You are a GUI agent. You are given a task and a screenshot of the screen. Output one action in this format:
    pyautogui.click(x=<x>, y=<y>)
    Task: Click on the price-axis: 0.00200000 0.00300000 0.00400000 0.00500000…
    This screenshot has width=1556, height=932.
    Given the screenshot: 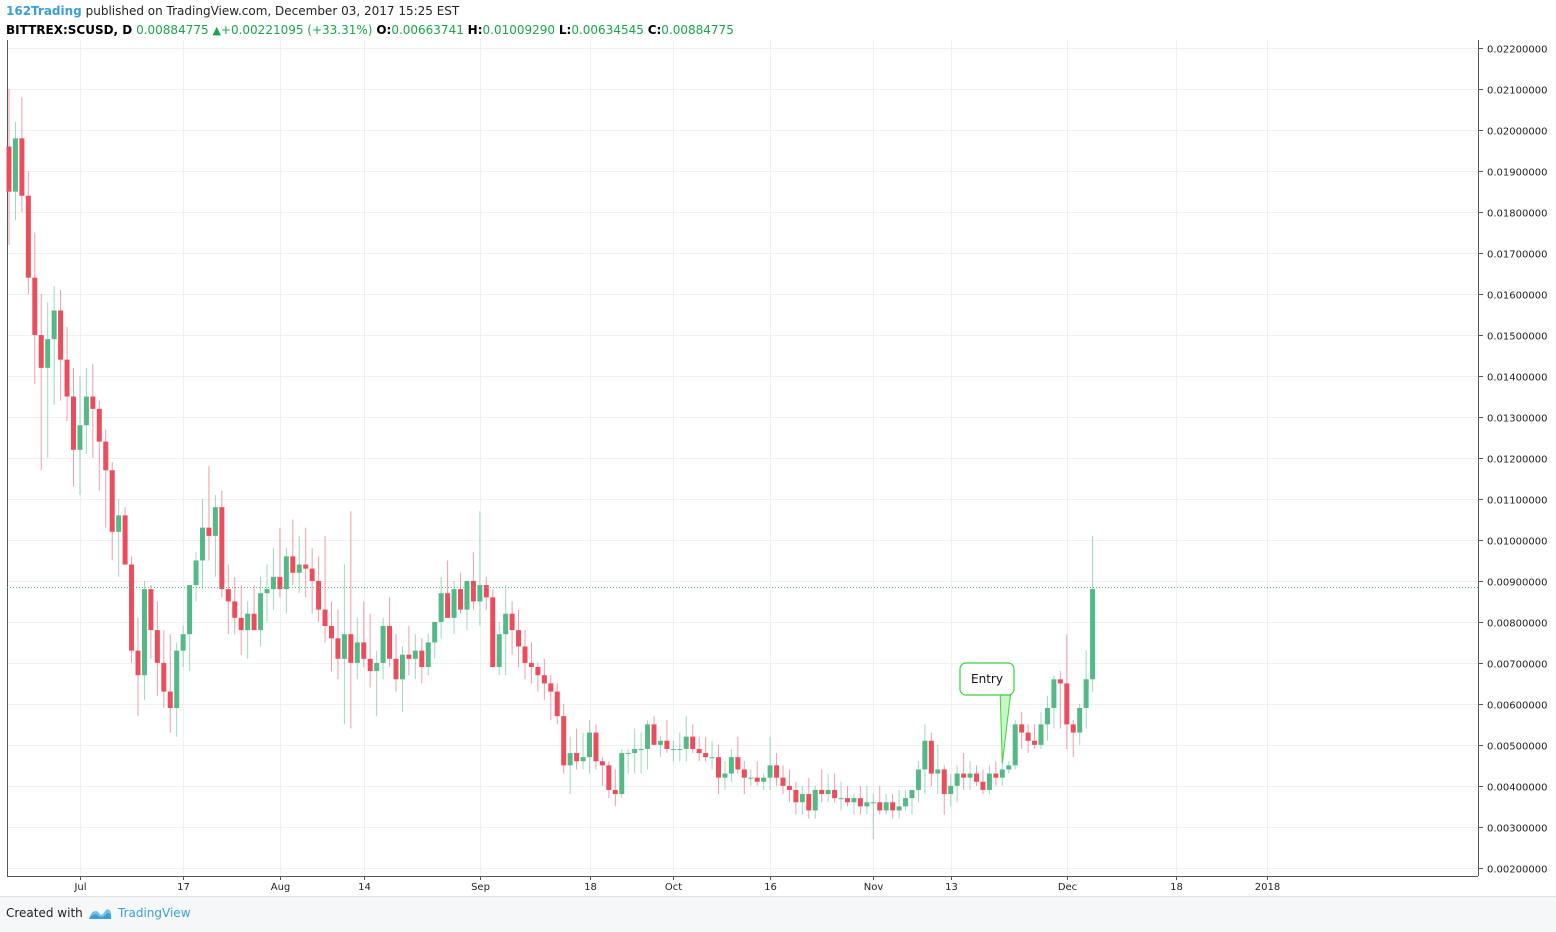 What is the action you would take?
    pyautogui.click(x=1517, y=458)
    